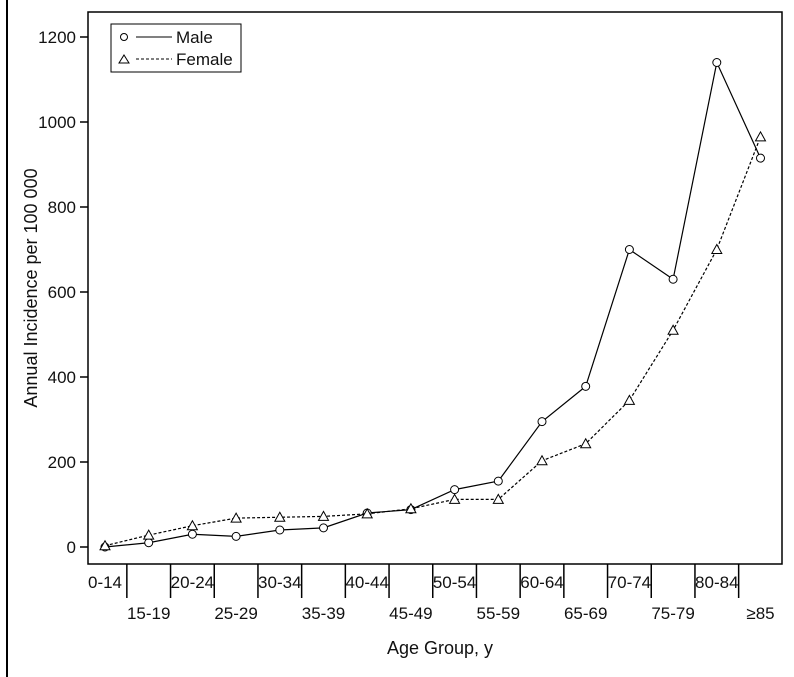  I want to click on x-tick-label: 55-59, so click(498, 613).